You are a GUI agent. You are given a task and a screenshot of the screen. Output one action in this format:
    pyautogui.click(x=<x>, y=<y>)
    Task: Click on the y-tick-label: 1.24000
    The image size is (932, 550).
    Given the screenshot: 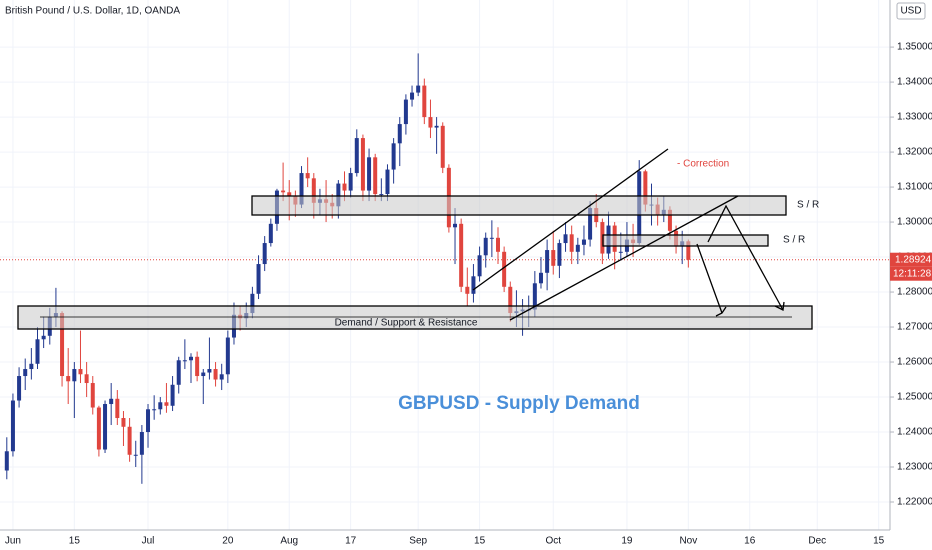 What is the action you would take?
    pyautogui.click(x=914, y=432)
    